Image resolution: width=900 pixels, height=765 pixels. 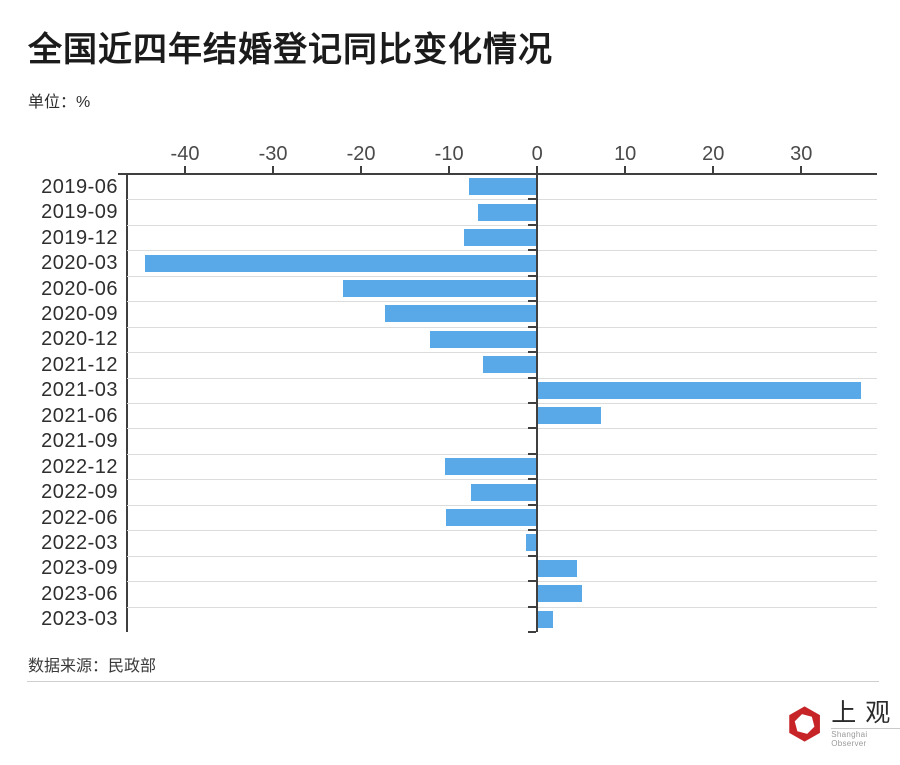 What do you see at coordinates (92, 666) in the screenshot?
I see `data-source-label: 数据来源：民政部` at bounding box center [92, 666].